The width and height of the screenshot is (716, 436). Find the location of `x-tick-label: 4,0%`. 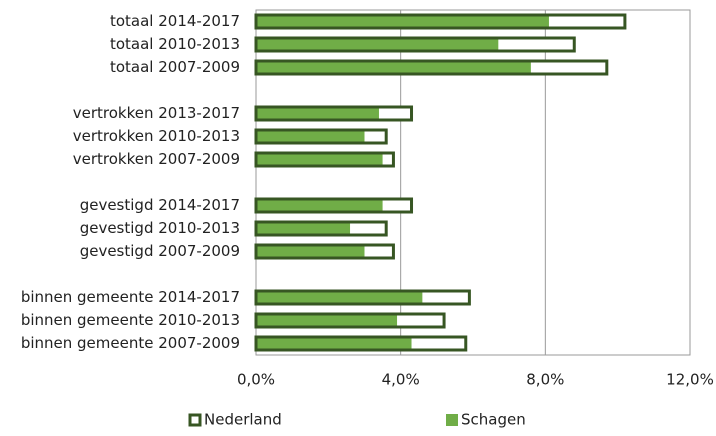

x-tick-label: 4,0% is located at coordinates (401, 380).